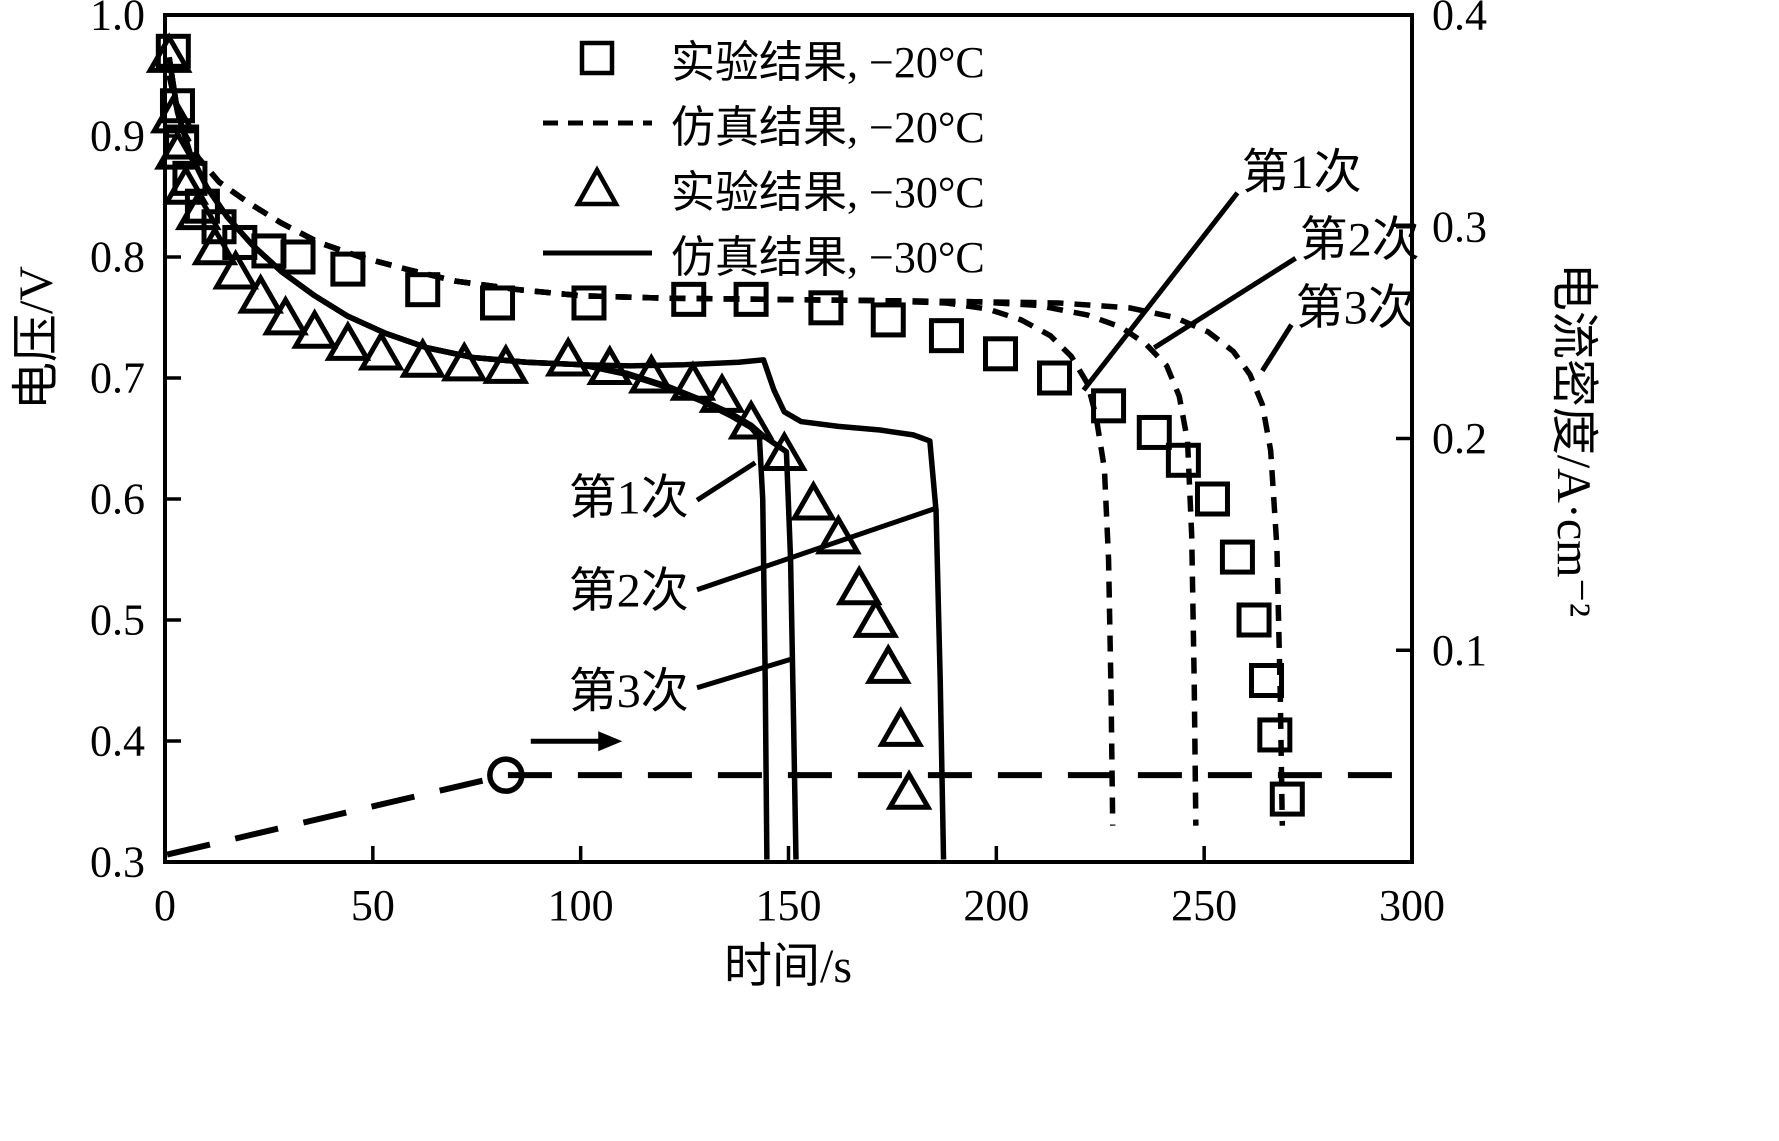 This screenshot has height=1141, width=1779. Describe the element at coordinates (629, 691) in the screenshot. I see `annotation-label-5: 第3次` at that location.